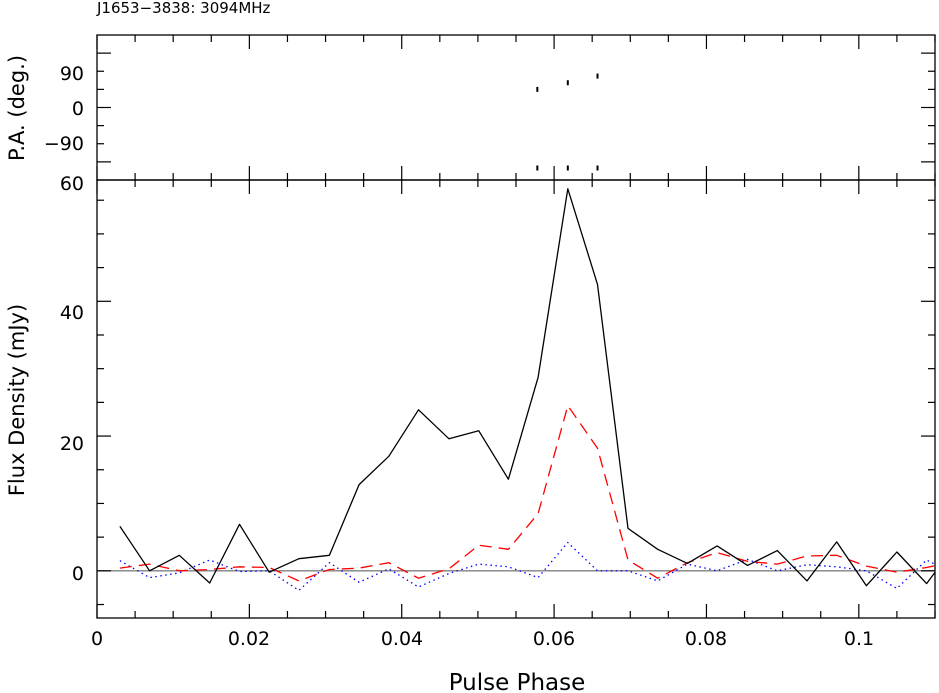 Image resolution: width=939 pixels, height=693 pixels. I want to click on flux-ytick-label: 20, so click(72, 444).